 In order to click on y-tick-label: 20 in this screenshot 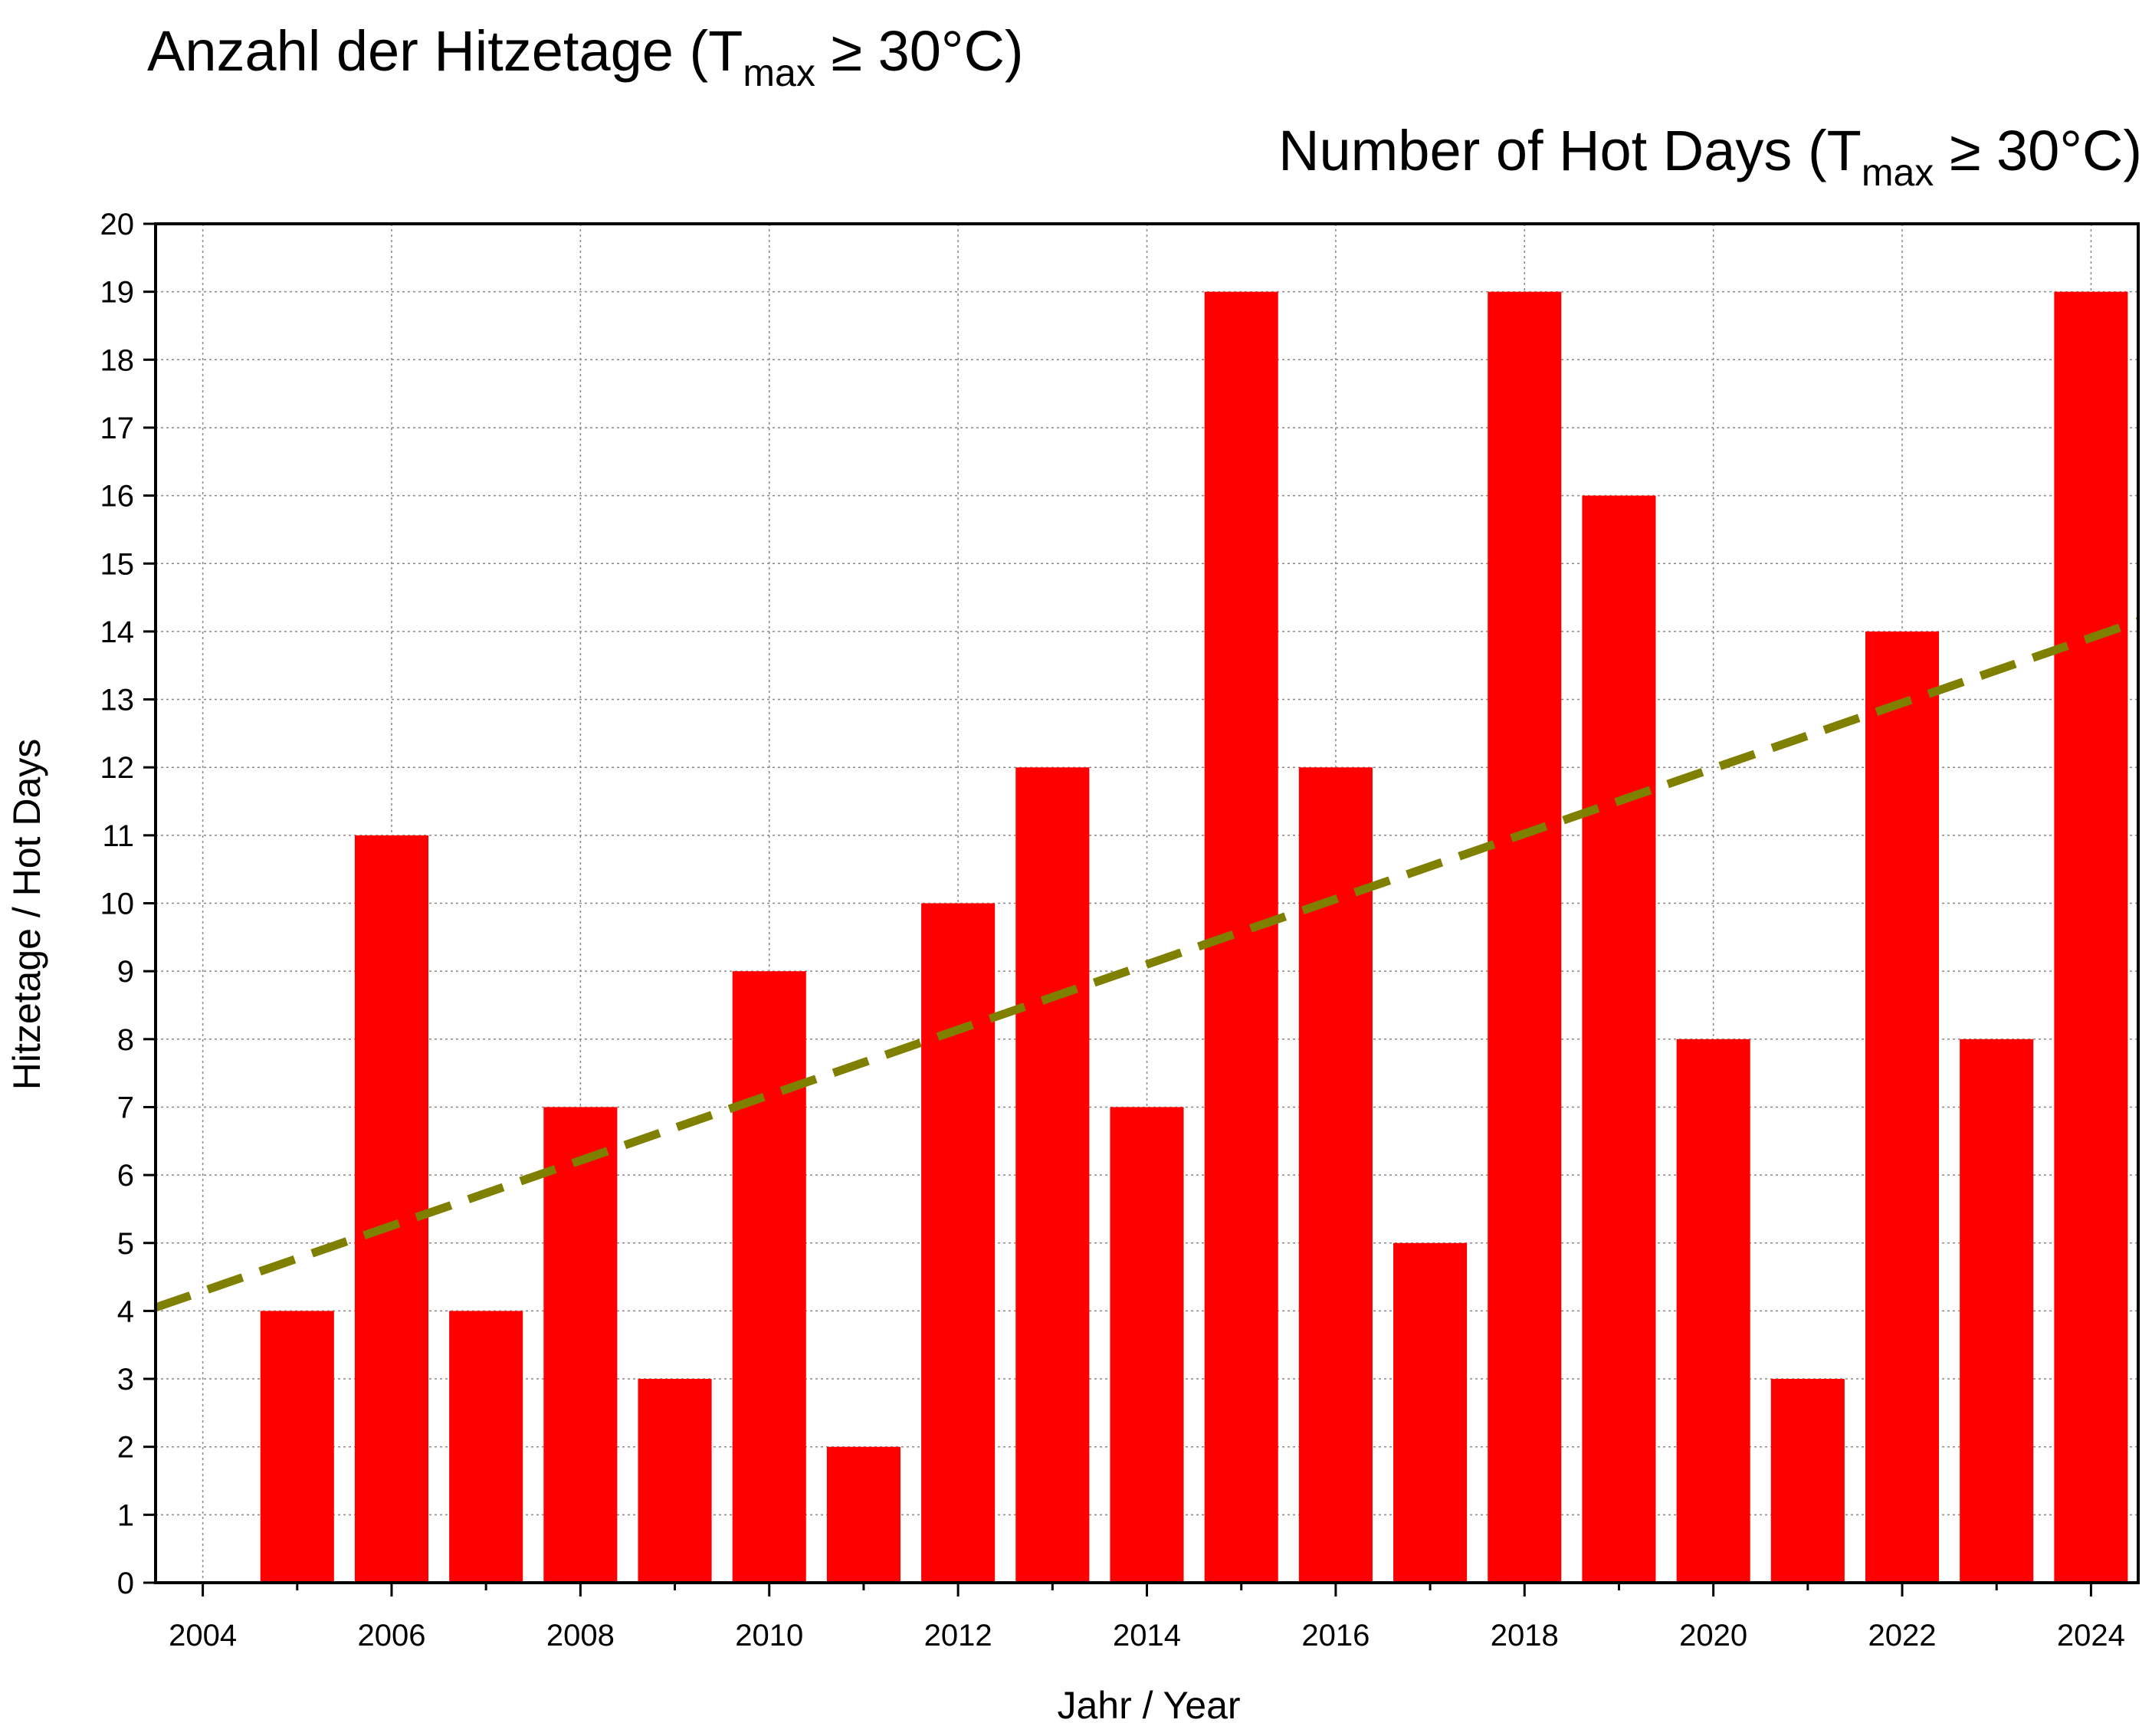, I will do `click(118, 224)`.